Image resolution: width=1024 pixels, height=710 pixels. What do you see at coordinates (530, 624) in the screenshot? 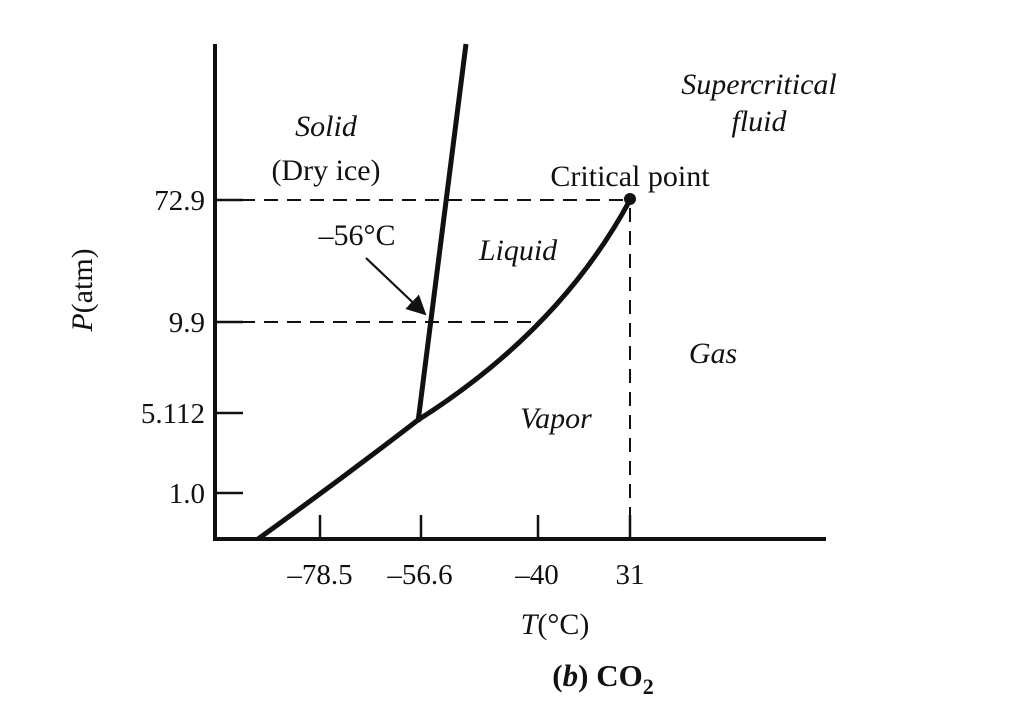
I see `x-axis-label-symbol: T` at bounding box center [530, 624].